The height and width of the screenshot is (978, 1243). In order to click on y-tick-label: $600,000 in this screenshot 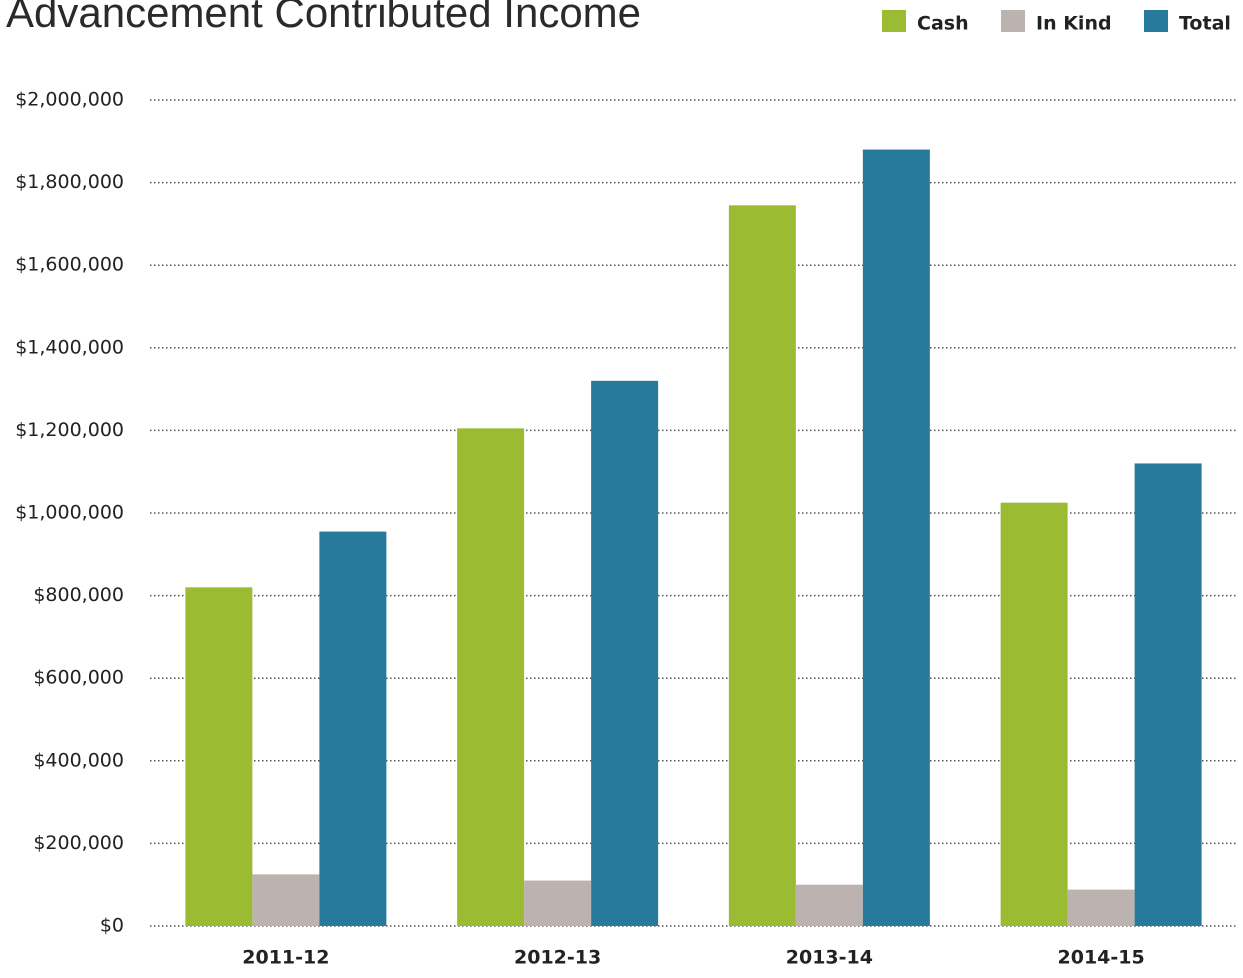, I will do `click(78, 678)`.